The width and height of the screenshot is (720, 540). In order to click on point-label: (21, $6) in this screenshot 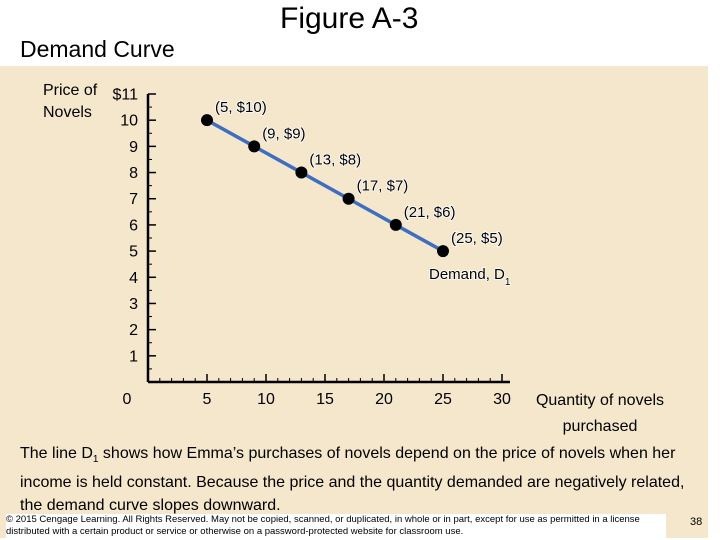, I will do `click(430, 212)`.